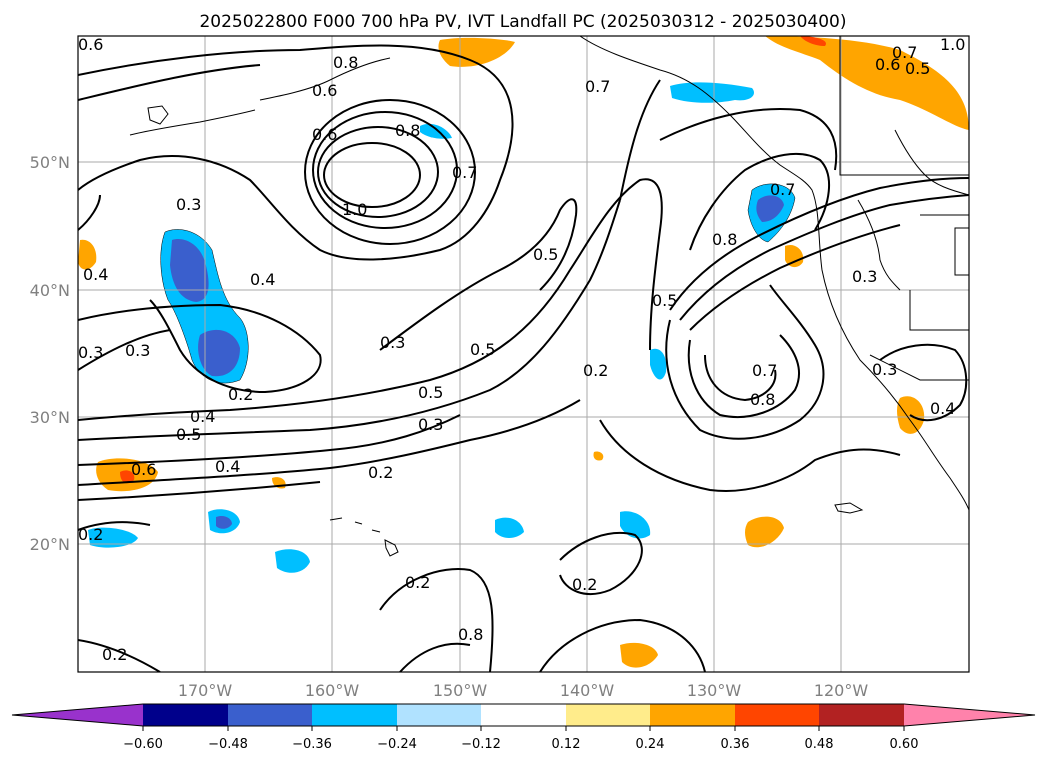 The height and width of the screenshot is (765, 1047). Describe the element at coordinates (312, 744) in the screenshot. I see `colorbar-tick-label: −0.36` at that location.